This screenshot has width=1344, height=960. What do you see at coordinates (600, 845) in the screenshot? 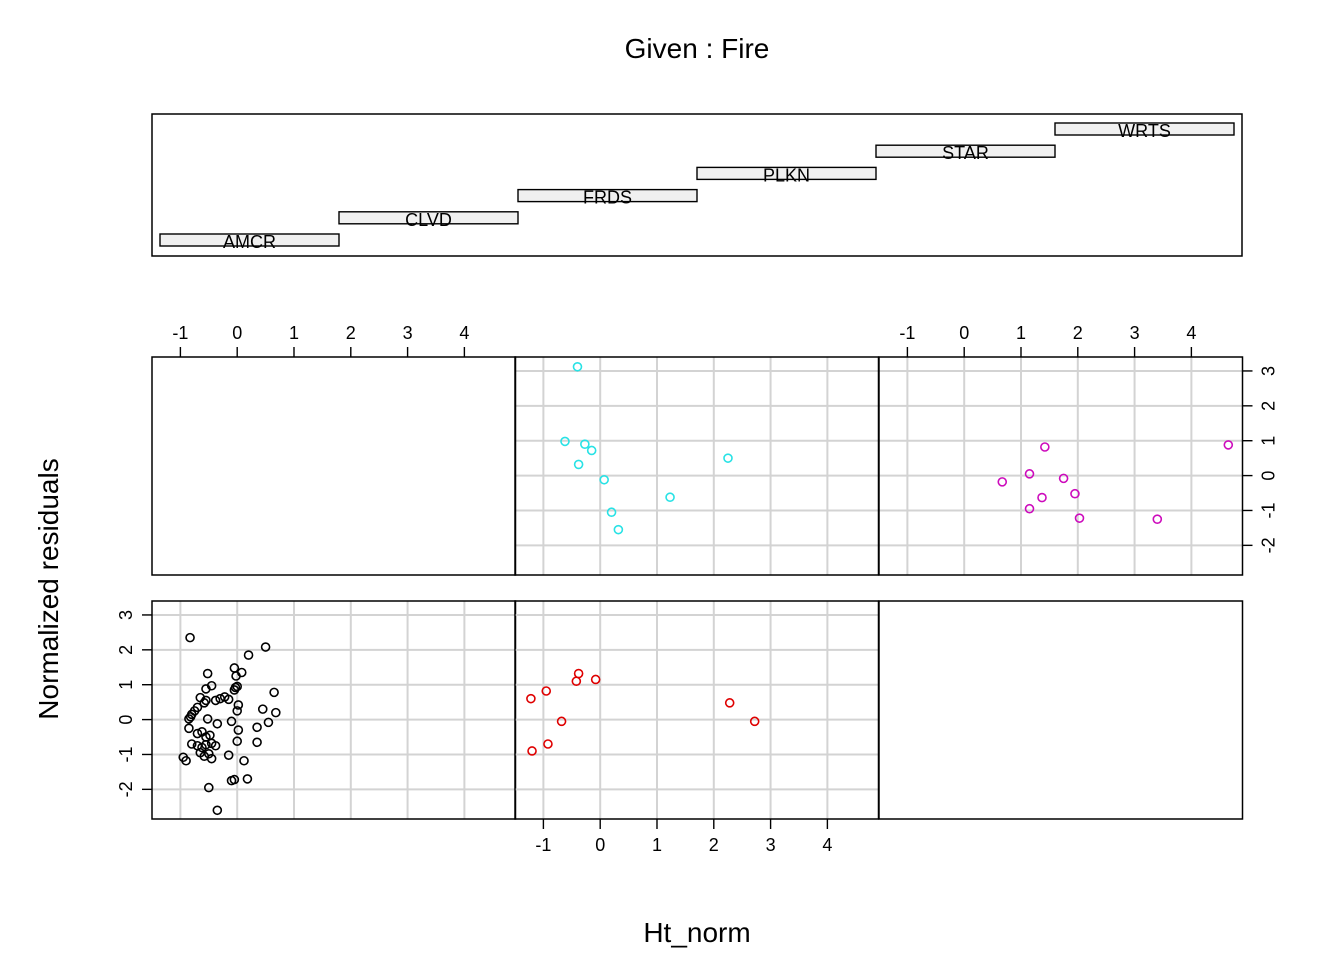
I see `x-tick-label: 0` at bounding box center [600, 845].